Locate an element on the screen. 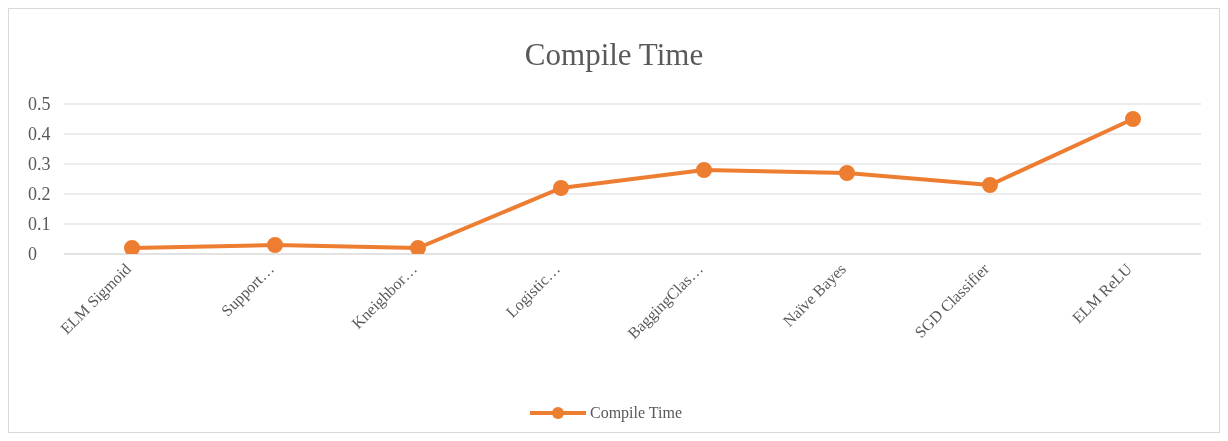 The width and height of the screenshot is (1228, 441). y-tick-label: 0.4 is located at coordinates (39, 134).